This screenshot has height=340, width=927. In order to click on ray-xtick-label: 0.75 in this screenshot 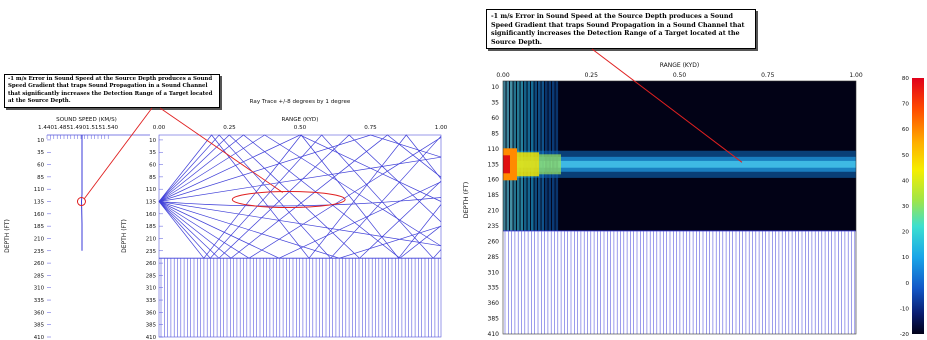, I will do `click(370, 128)`.